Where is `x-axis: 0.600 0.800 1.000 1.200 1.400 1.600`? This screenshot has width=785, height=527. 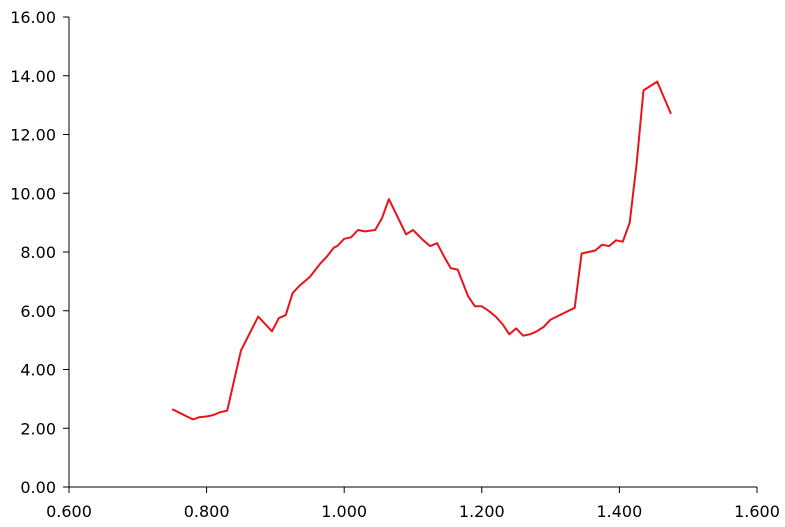 x-axis: 0.600 0.800 1.000 1.200 1.400 1.600 is located at coordinates (413, 503).